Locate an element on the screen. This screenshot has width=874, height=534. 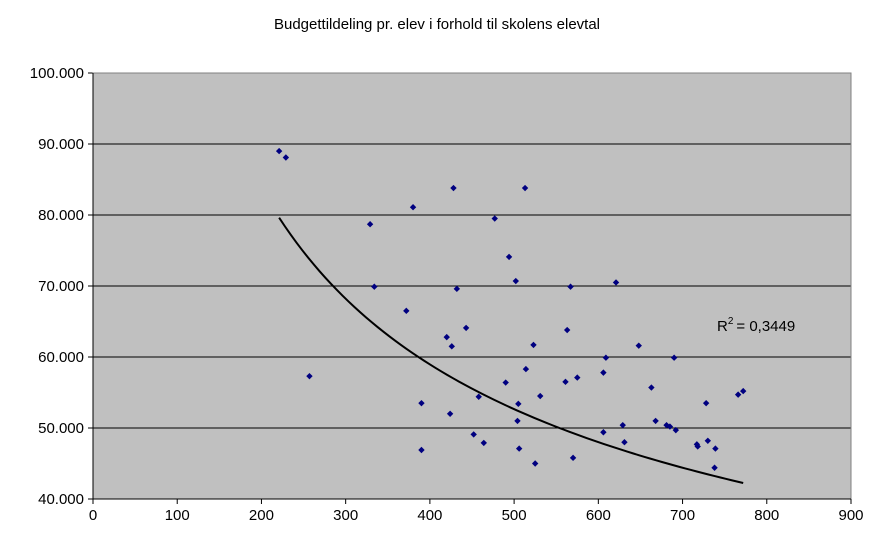
r-squared-label: R2 = 0,3449 is located at coordinates (756, 325).